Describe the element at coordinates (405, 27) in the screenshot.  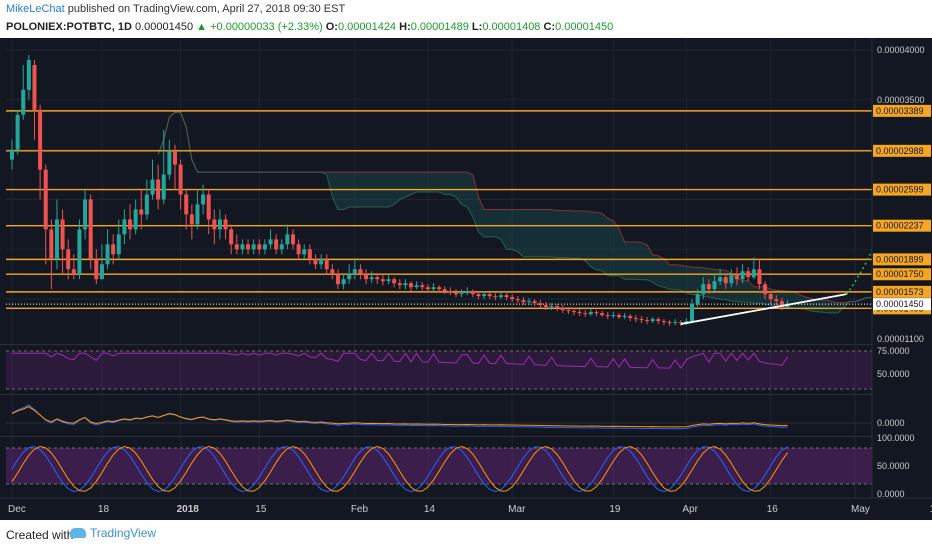
I see `high-label: H:` at that location.